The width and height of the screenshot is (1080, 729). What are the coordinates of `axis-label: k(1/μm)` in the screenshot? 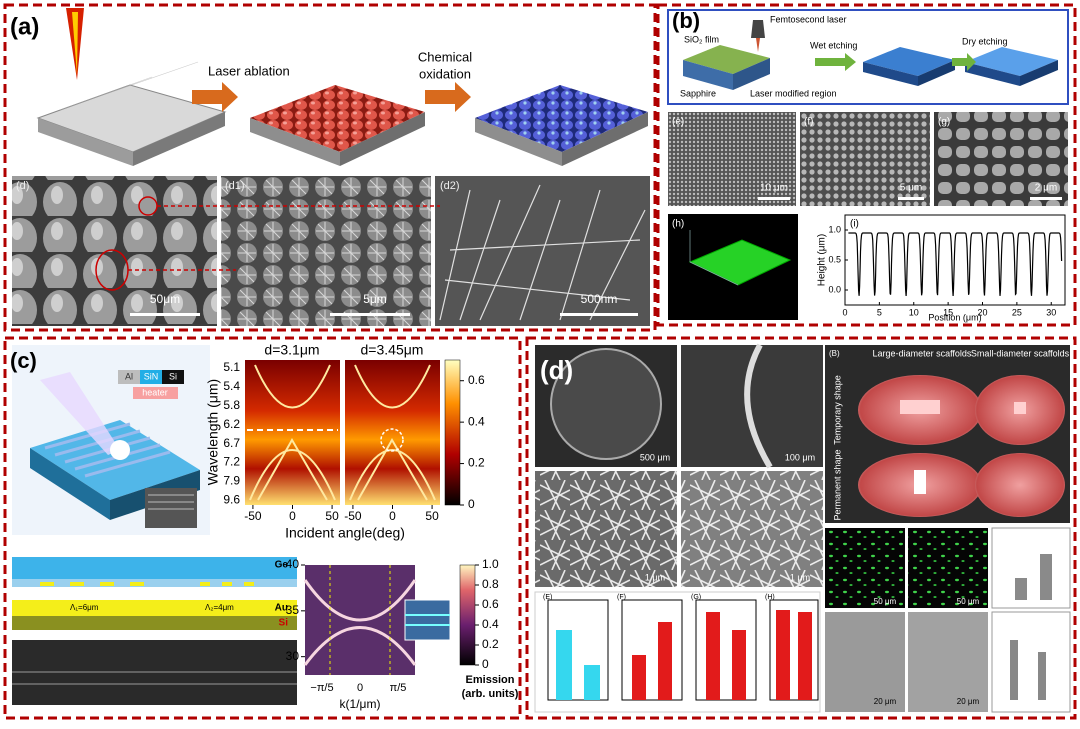 It's located at (360, 704).